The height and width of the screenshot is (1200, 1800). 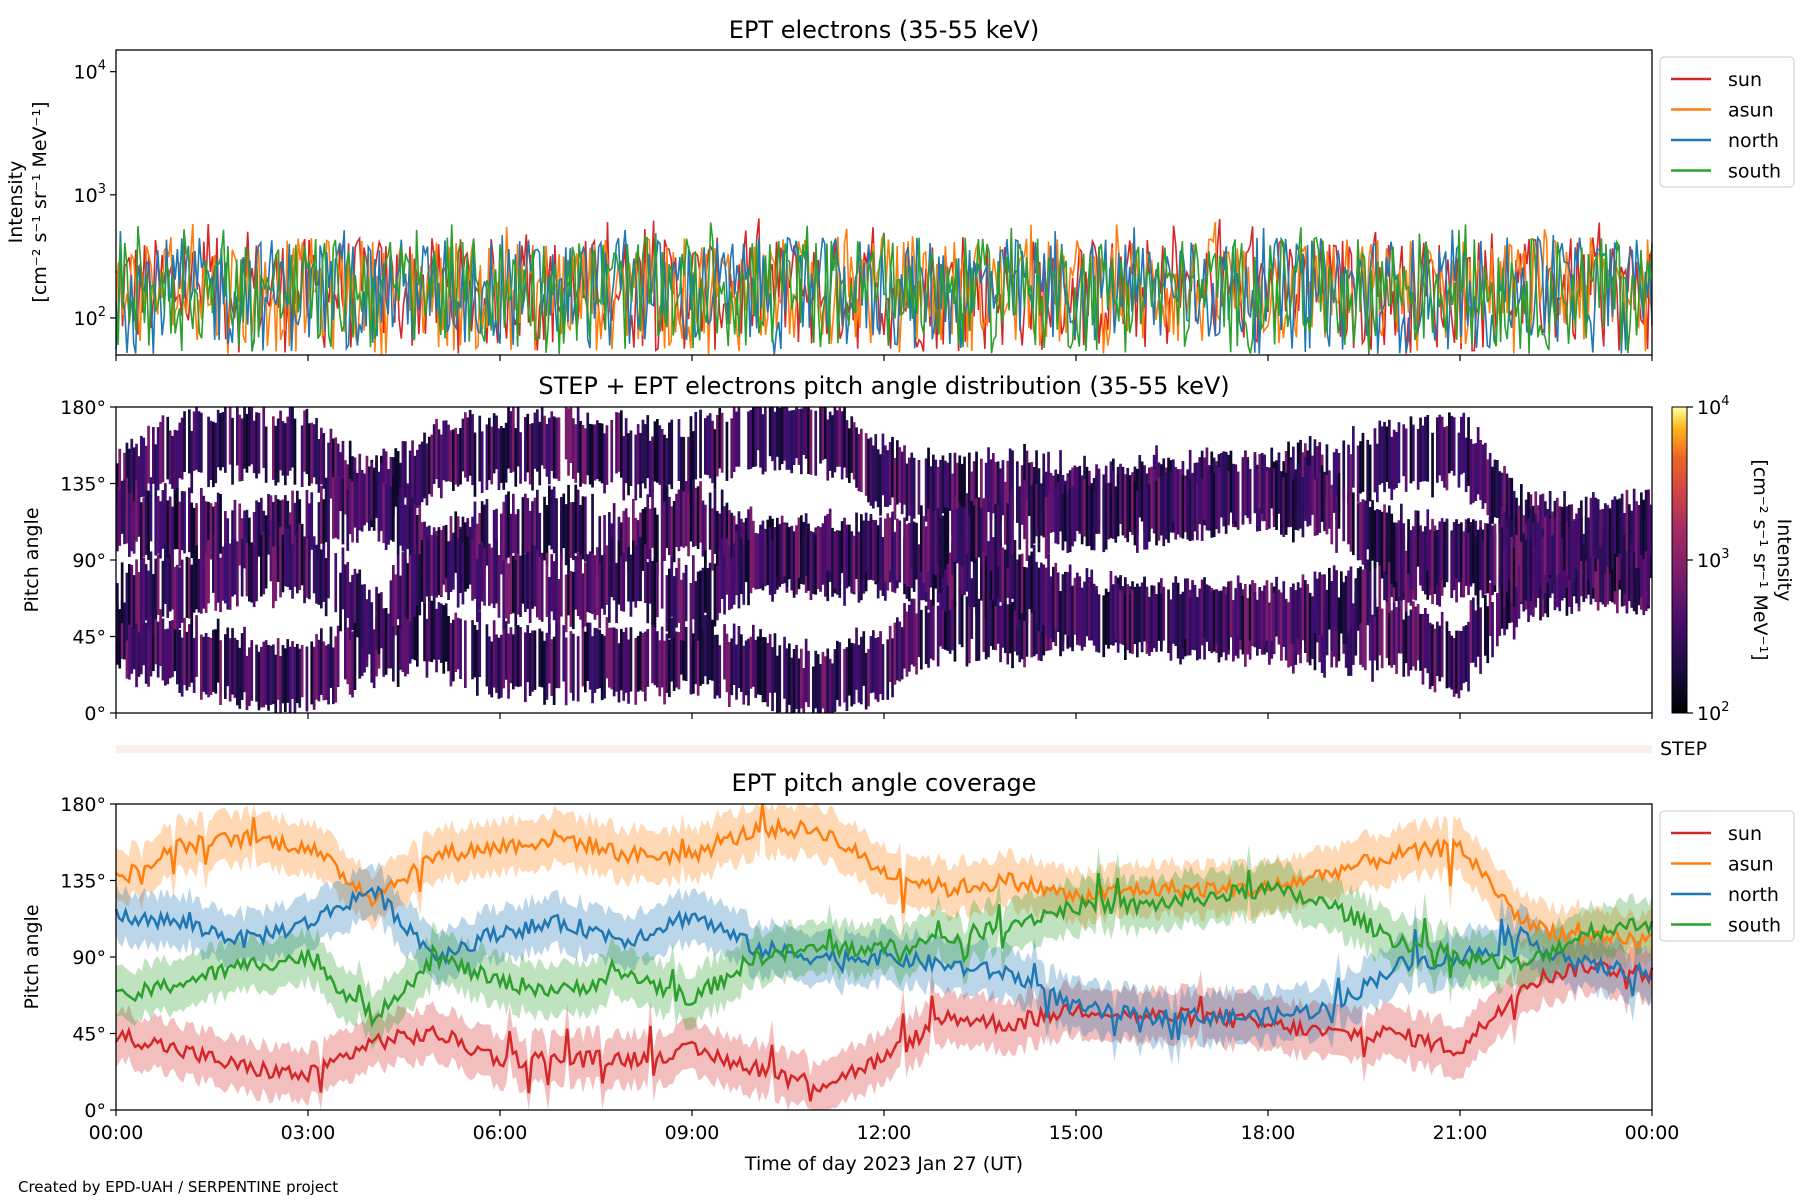 I want to click on step-bar-fill, so click(x=884, y=749).